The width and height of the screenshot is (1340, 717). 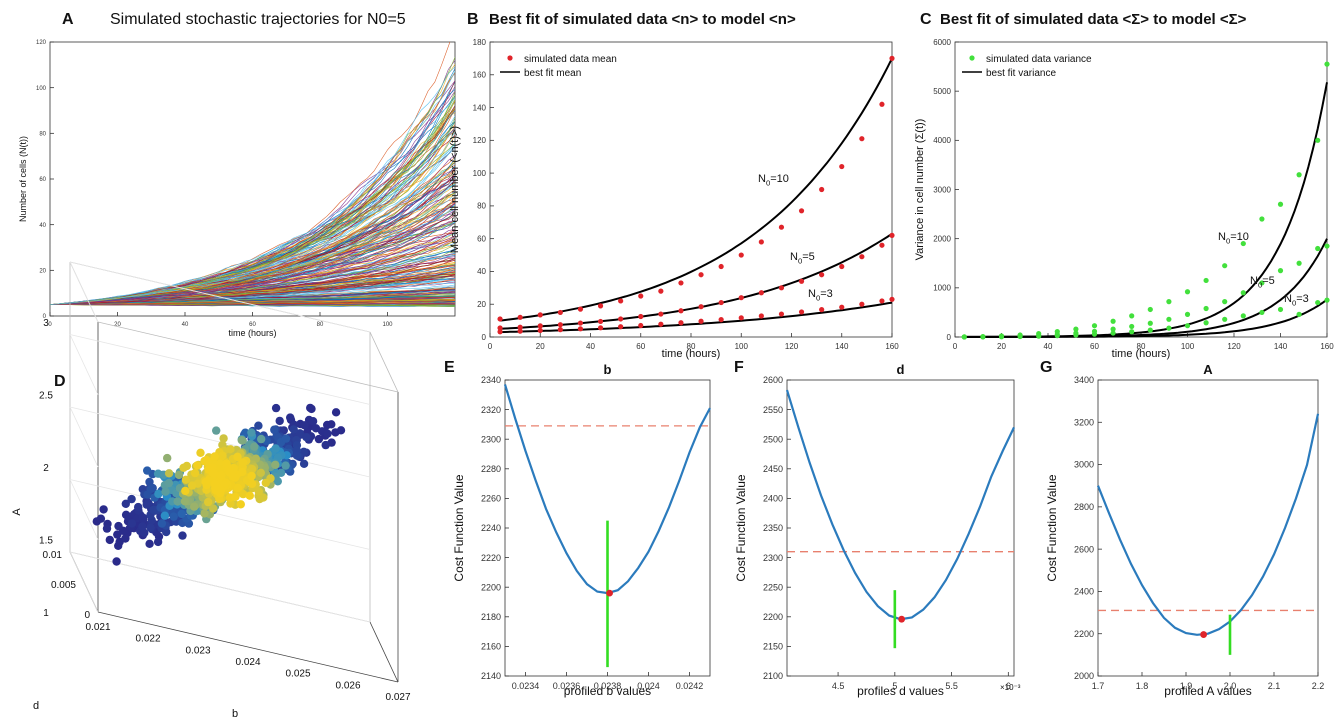 I want to click on panel-c-series-label: N0=3, so click(x=1296, y=300).